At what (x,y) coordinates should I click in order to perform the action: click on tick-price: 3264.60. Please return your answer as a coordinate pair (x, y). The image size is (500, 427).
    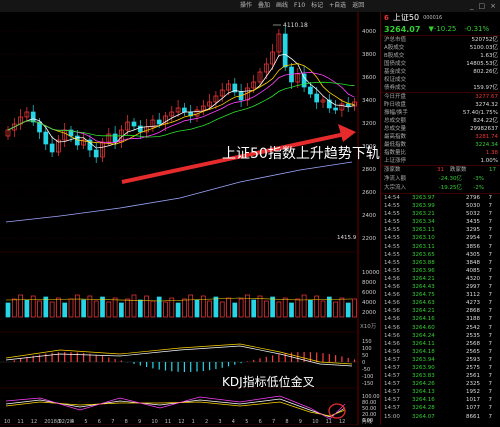
    Looking at the image, I should click on (423, 327).